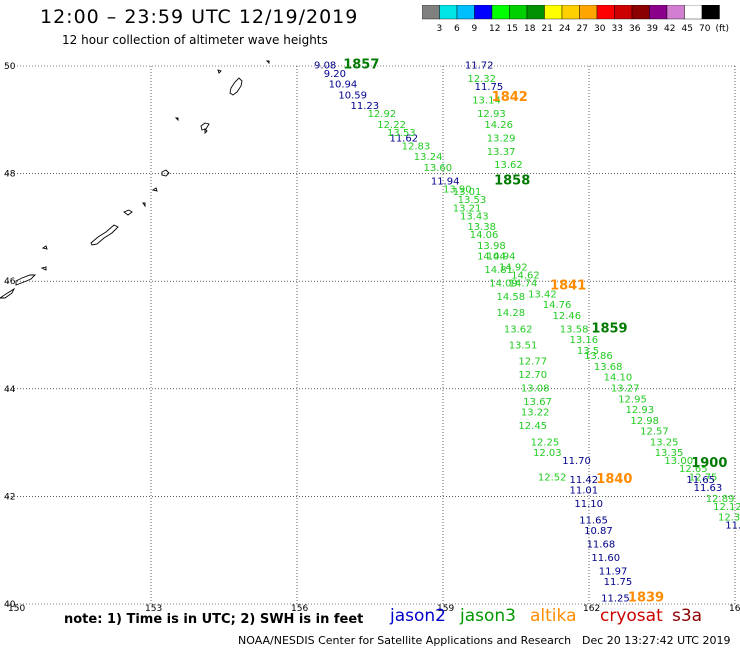 The width and height of the screenshot is (740, 650). I want to click on wave-height-value: 13.22, so click(535, 413).